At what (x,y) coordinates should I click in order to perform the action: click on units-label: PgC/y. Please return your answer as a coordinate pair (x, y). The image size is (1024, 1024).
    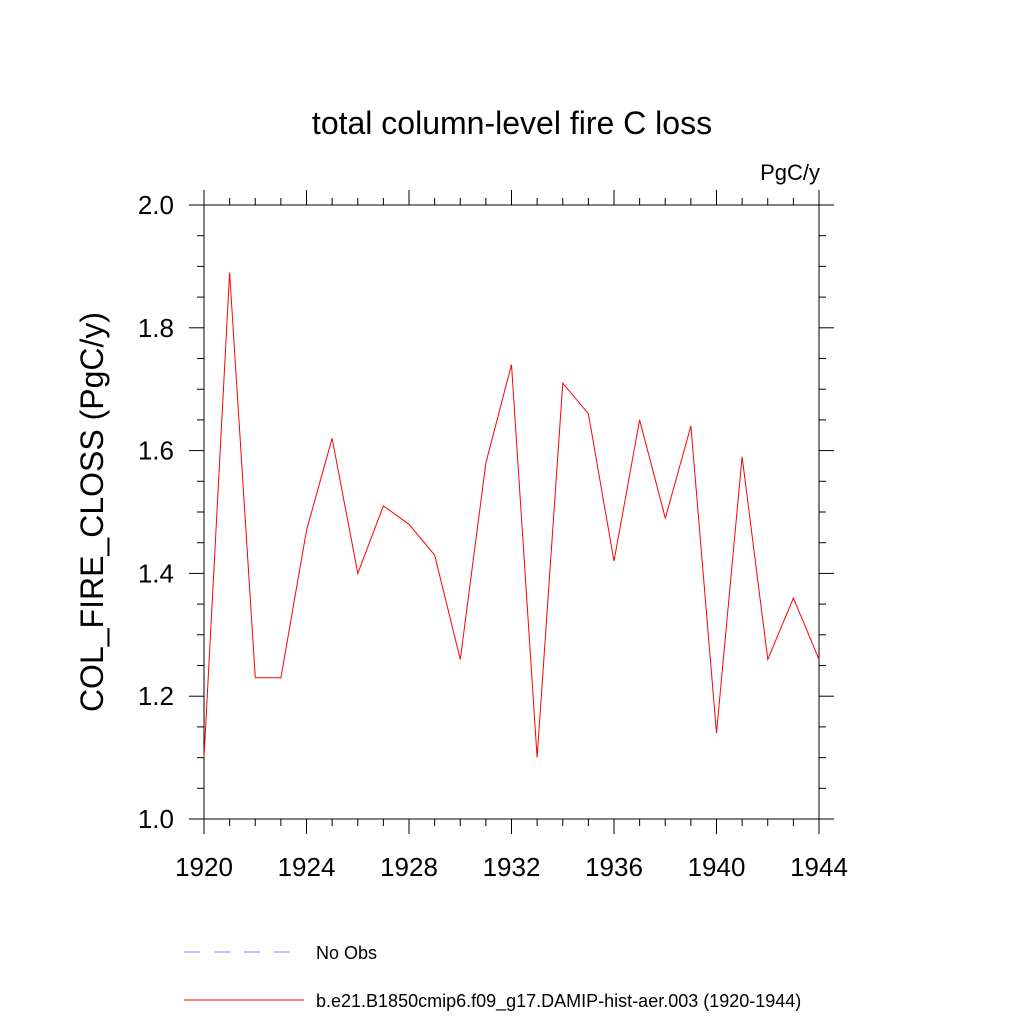
    Looking at the image, I should click on (790, 172).